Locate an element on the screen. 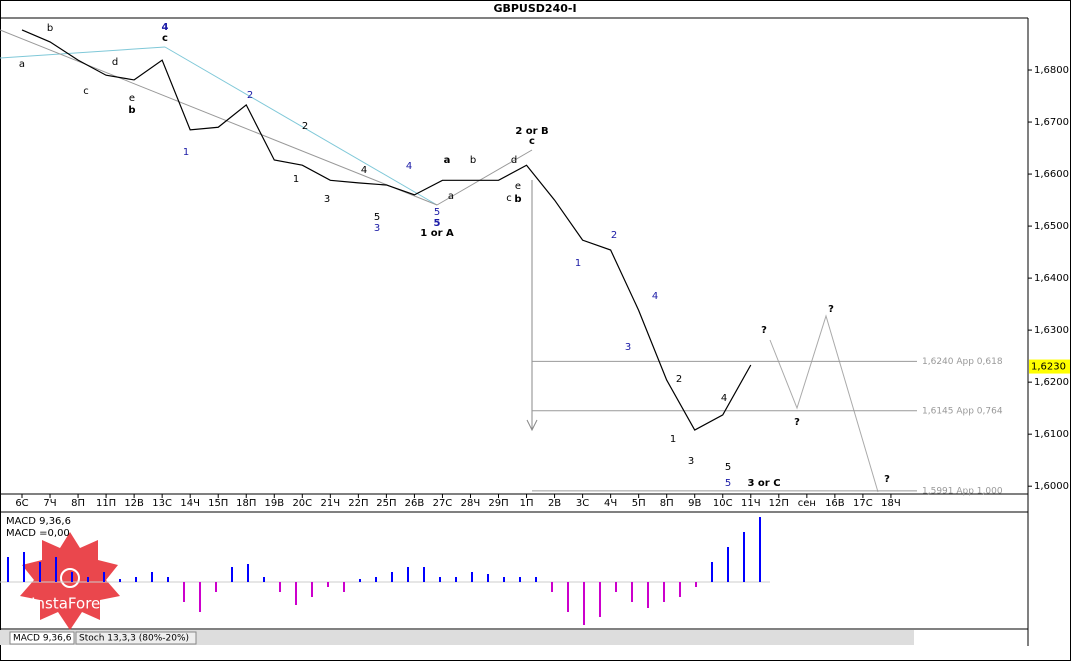 The width and height of the screenshot is (1071, 661). level-label: 1,6240 App 0,618 is located at coordinates (962, 362).